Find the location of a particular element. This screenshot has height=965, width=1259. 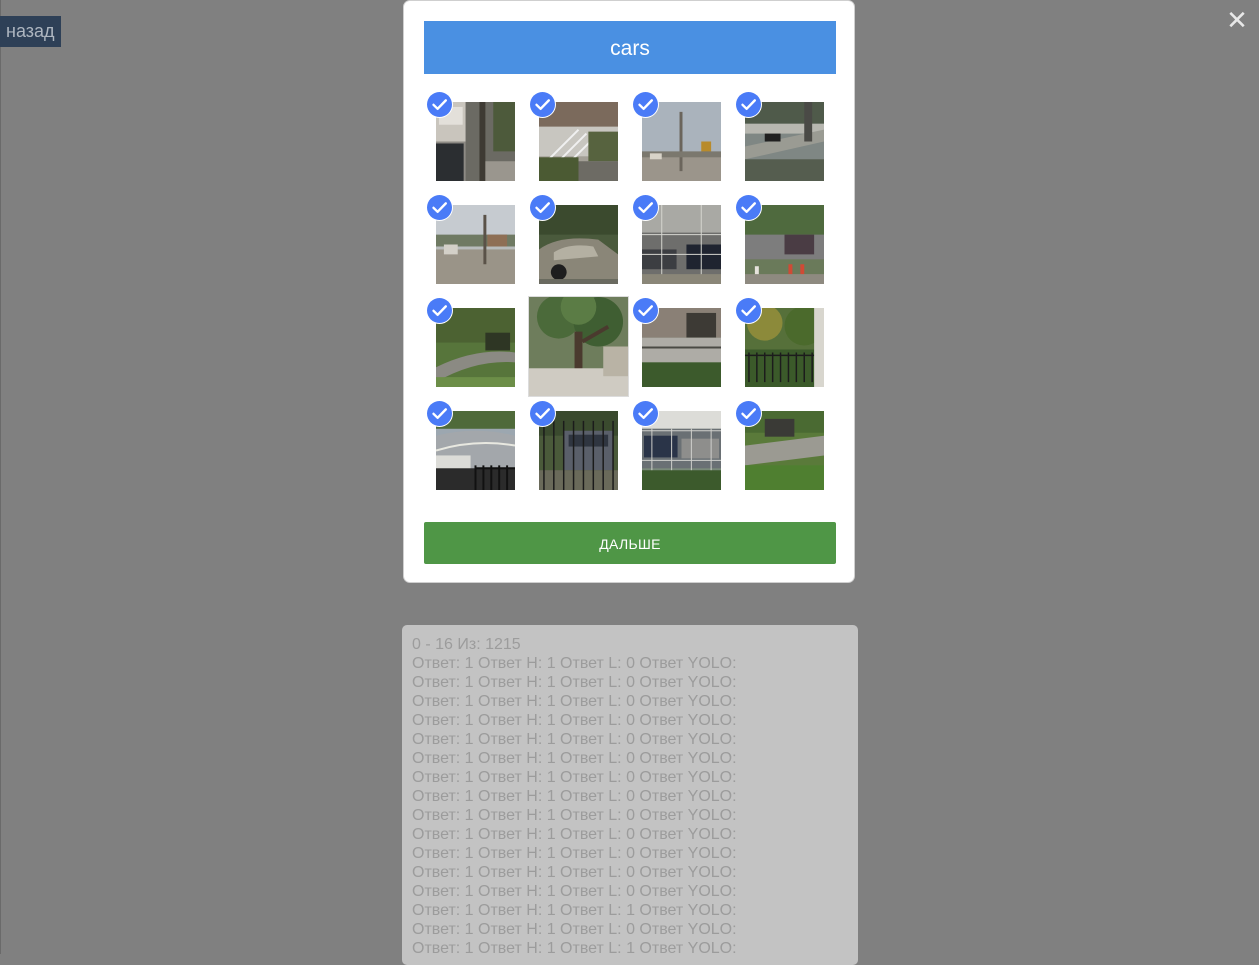

grid-tile-fence-parked-cars is located at coordinates (681, 449).